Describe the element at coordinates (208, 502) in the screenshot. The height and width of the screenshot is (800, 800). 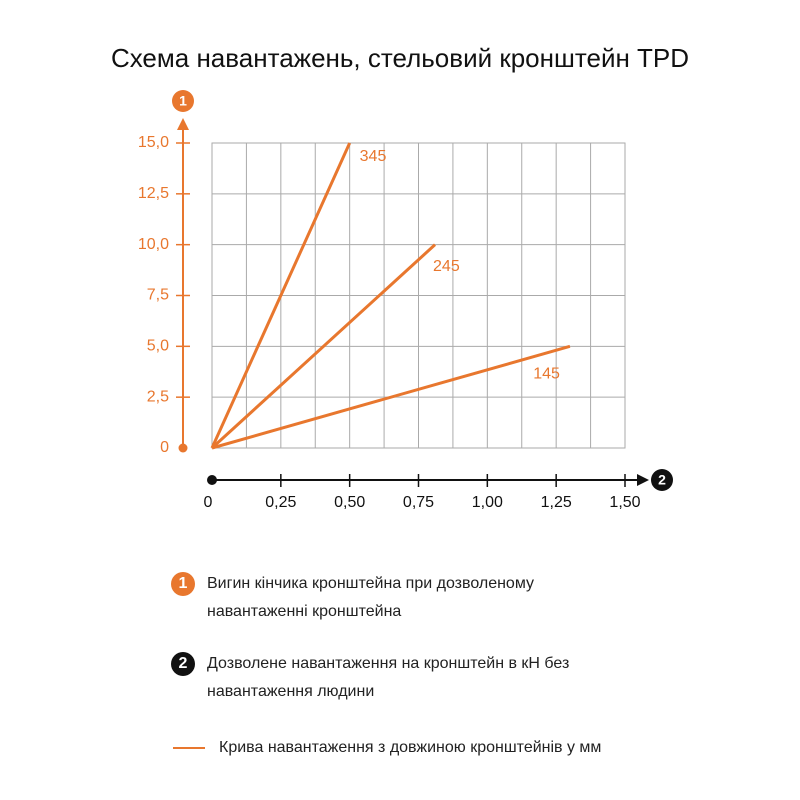
I see `x-tick-label: 0` at that location.